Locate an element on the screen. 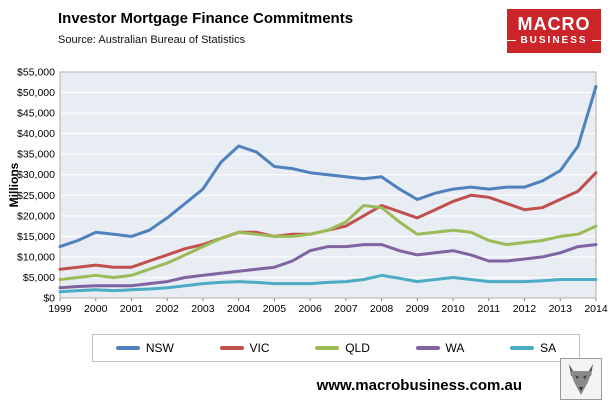  y-tick-label: $5,000 is located at coordinates (39, 278).